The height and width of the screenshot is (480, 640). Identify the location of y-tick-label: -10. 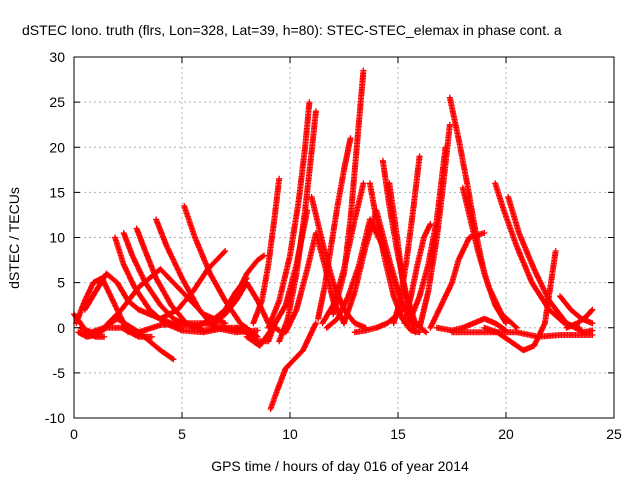
(55, 418).